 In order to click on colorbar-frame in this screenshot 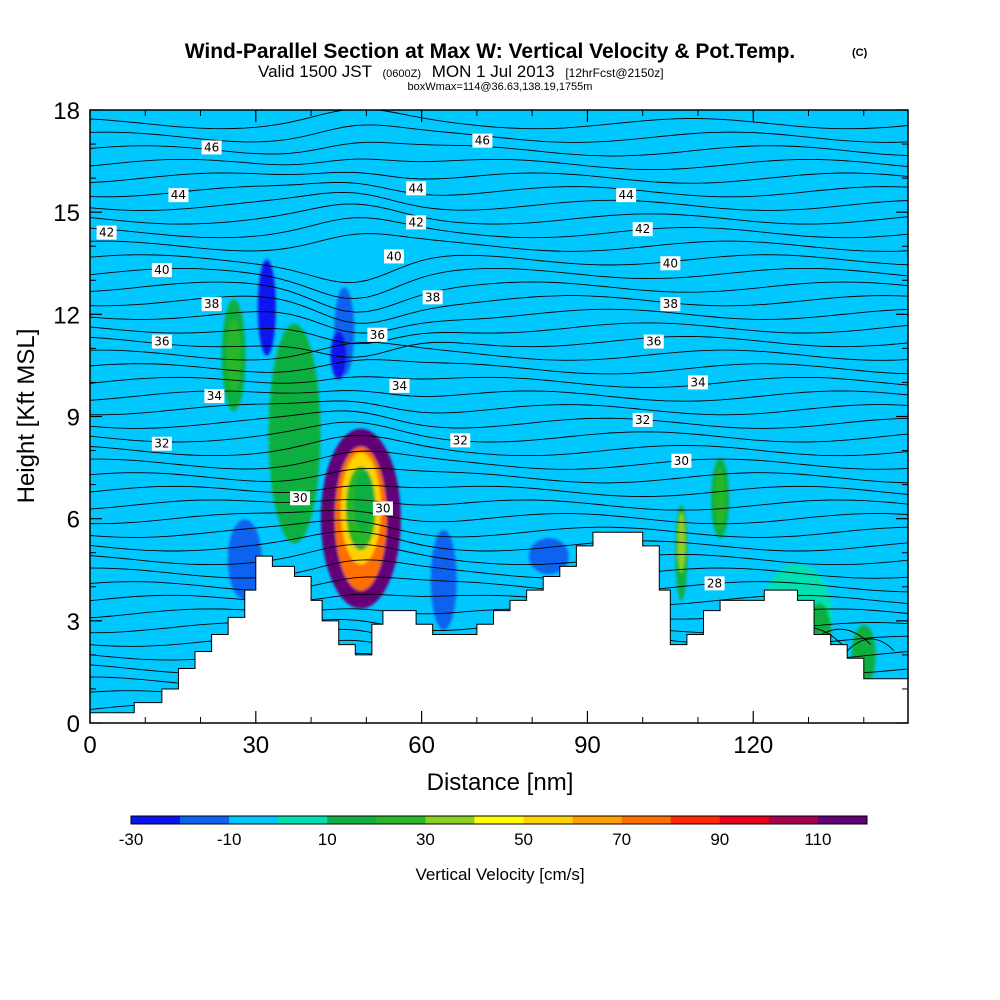, I will do `click(499, 820)`.